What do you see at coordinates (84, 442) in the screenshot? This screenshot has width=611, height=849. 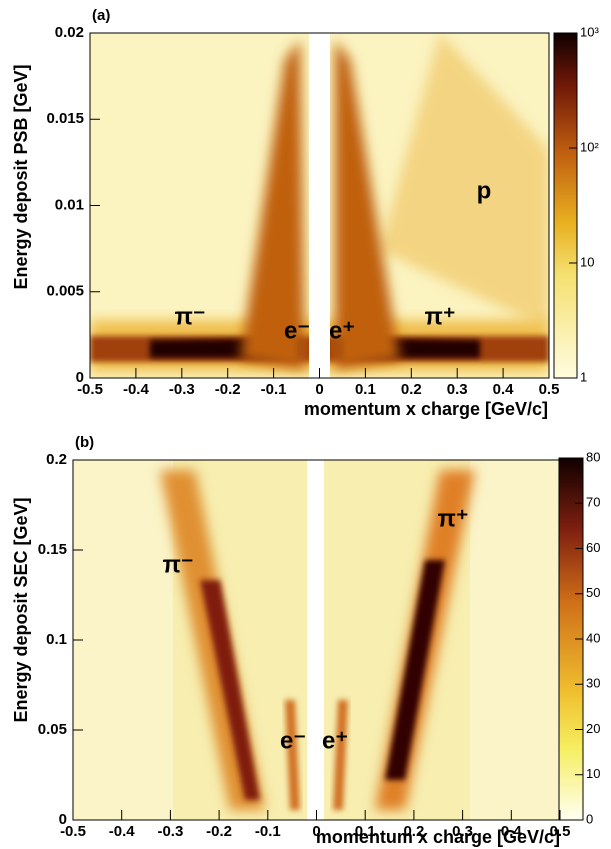 I see `panel-label: (b)` at bounding box center [84, 442].